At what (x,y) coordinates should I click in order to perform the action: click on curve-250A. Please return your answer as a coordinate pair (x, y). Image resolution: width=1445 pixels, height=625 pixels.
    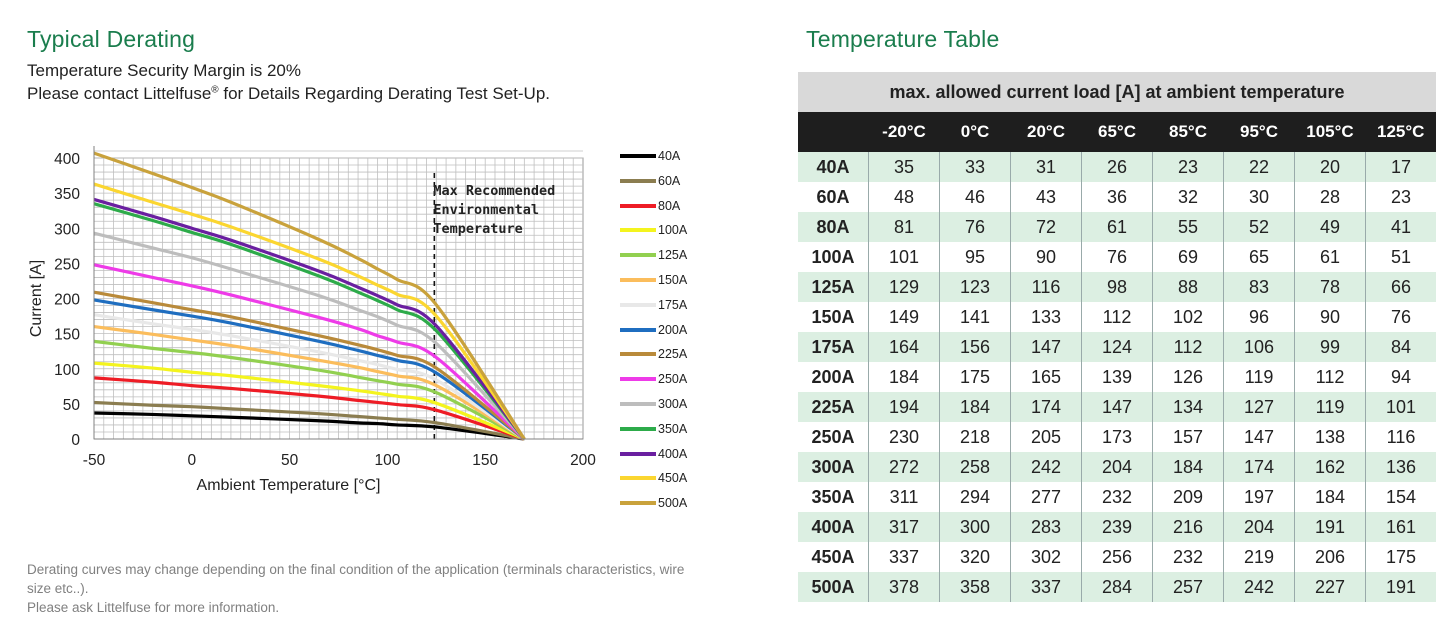
    Looking at the image, I should click on (309, 352).